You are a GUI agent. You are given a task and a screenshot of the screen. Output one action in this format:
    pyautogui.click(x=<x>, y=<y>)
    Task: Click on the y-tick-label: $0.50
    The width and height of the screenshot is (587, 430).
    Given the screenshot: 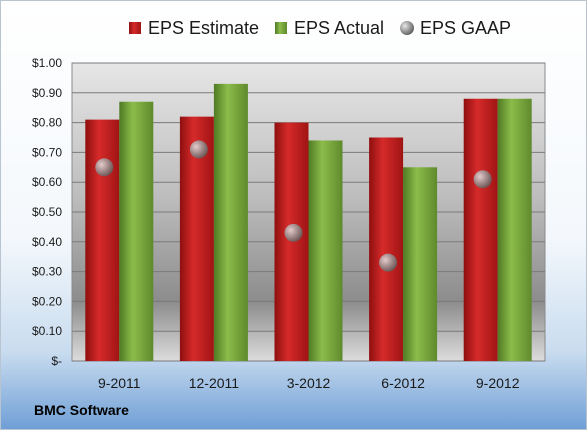 What is the action you would take?
    pyautogui.click(x=47, y=212)
    